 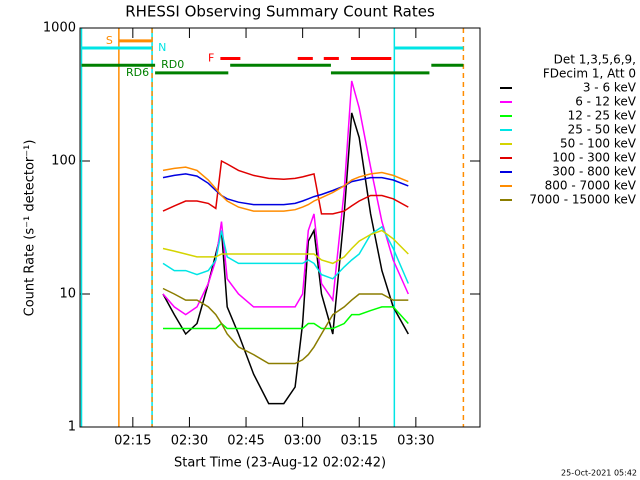 I want to click on legend-label: 12 - 25 keV, so click(x=602, y=116).